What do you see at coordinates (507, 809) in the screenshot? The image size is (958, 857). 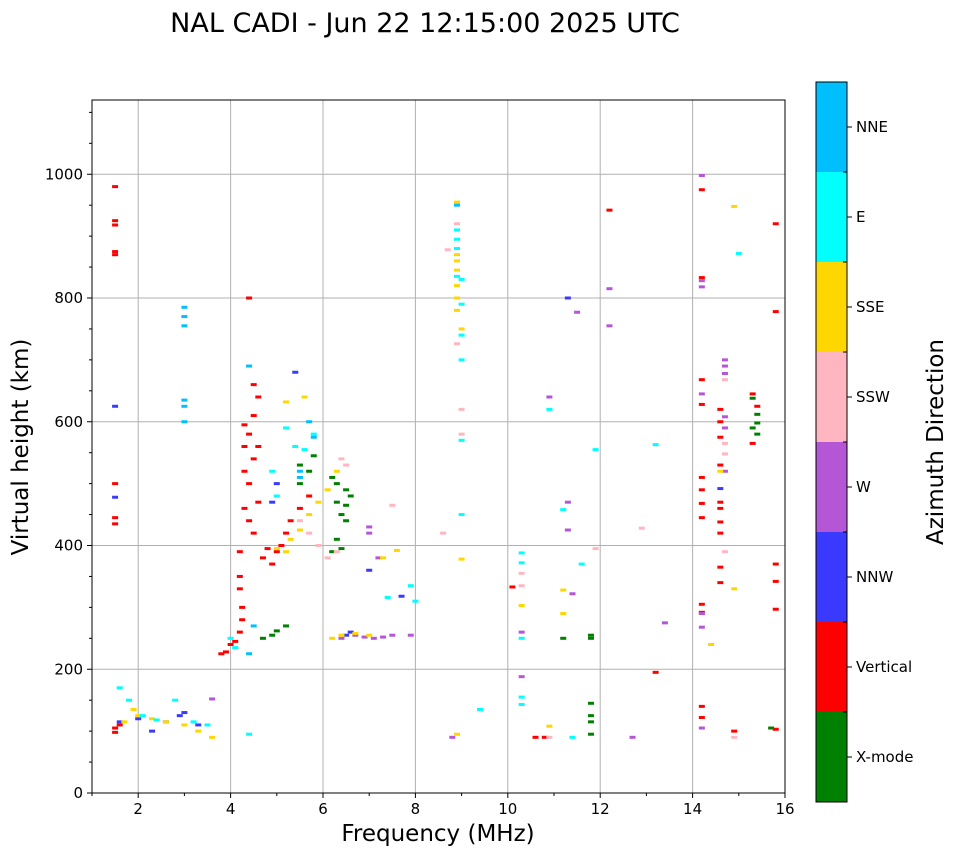 I see `x-tick-label: 10` at bounding box center [507, 809].